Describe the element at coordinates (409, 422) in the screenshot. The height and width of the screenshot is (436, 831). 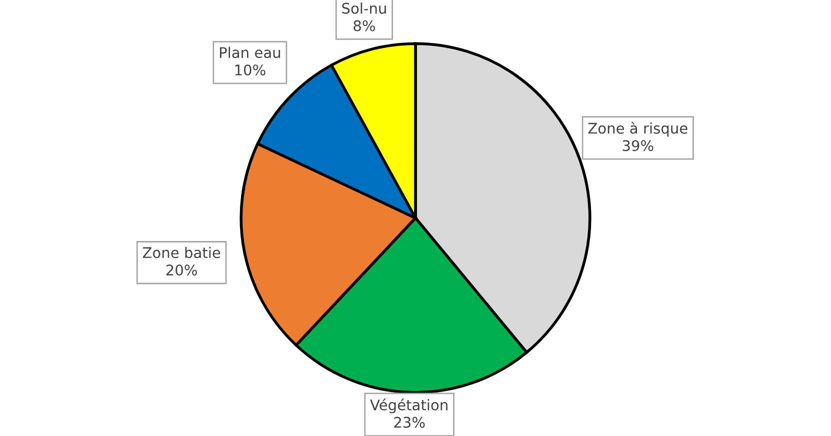
I see `data-label: 23%` at that location.